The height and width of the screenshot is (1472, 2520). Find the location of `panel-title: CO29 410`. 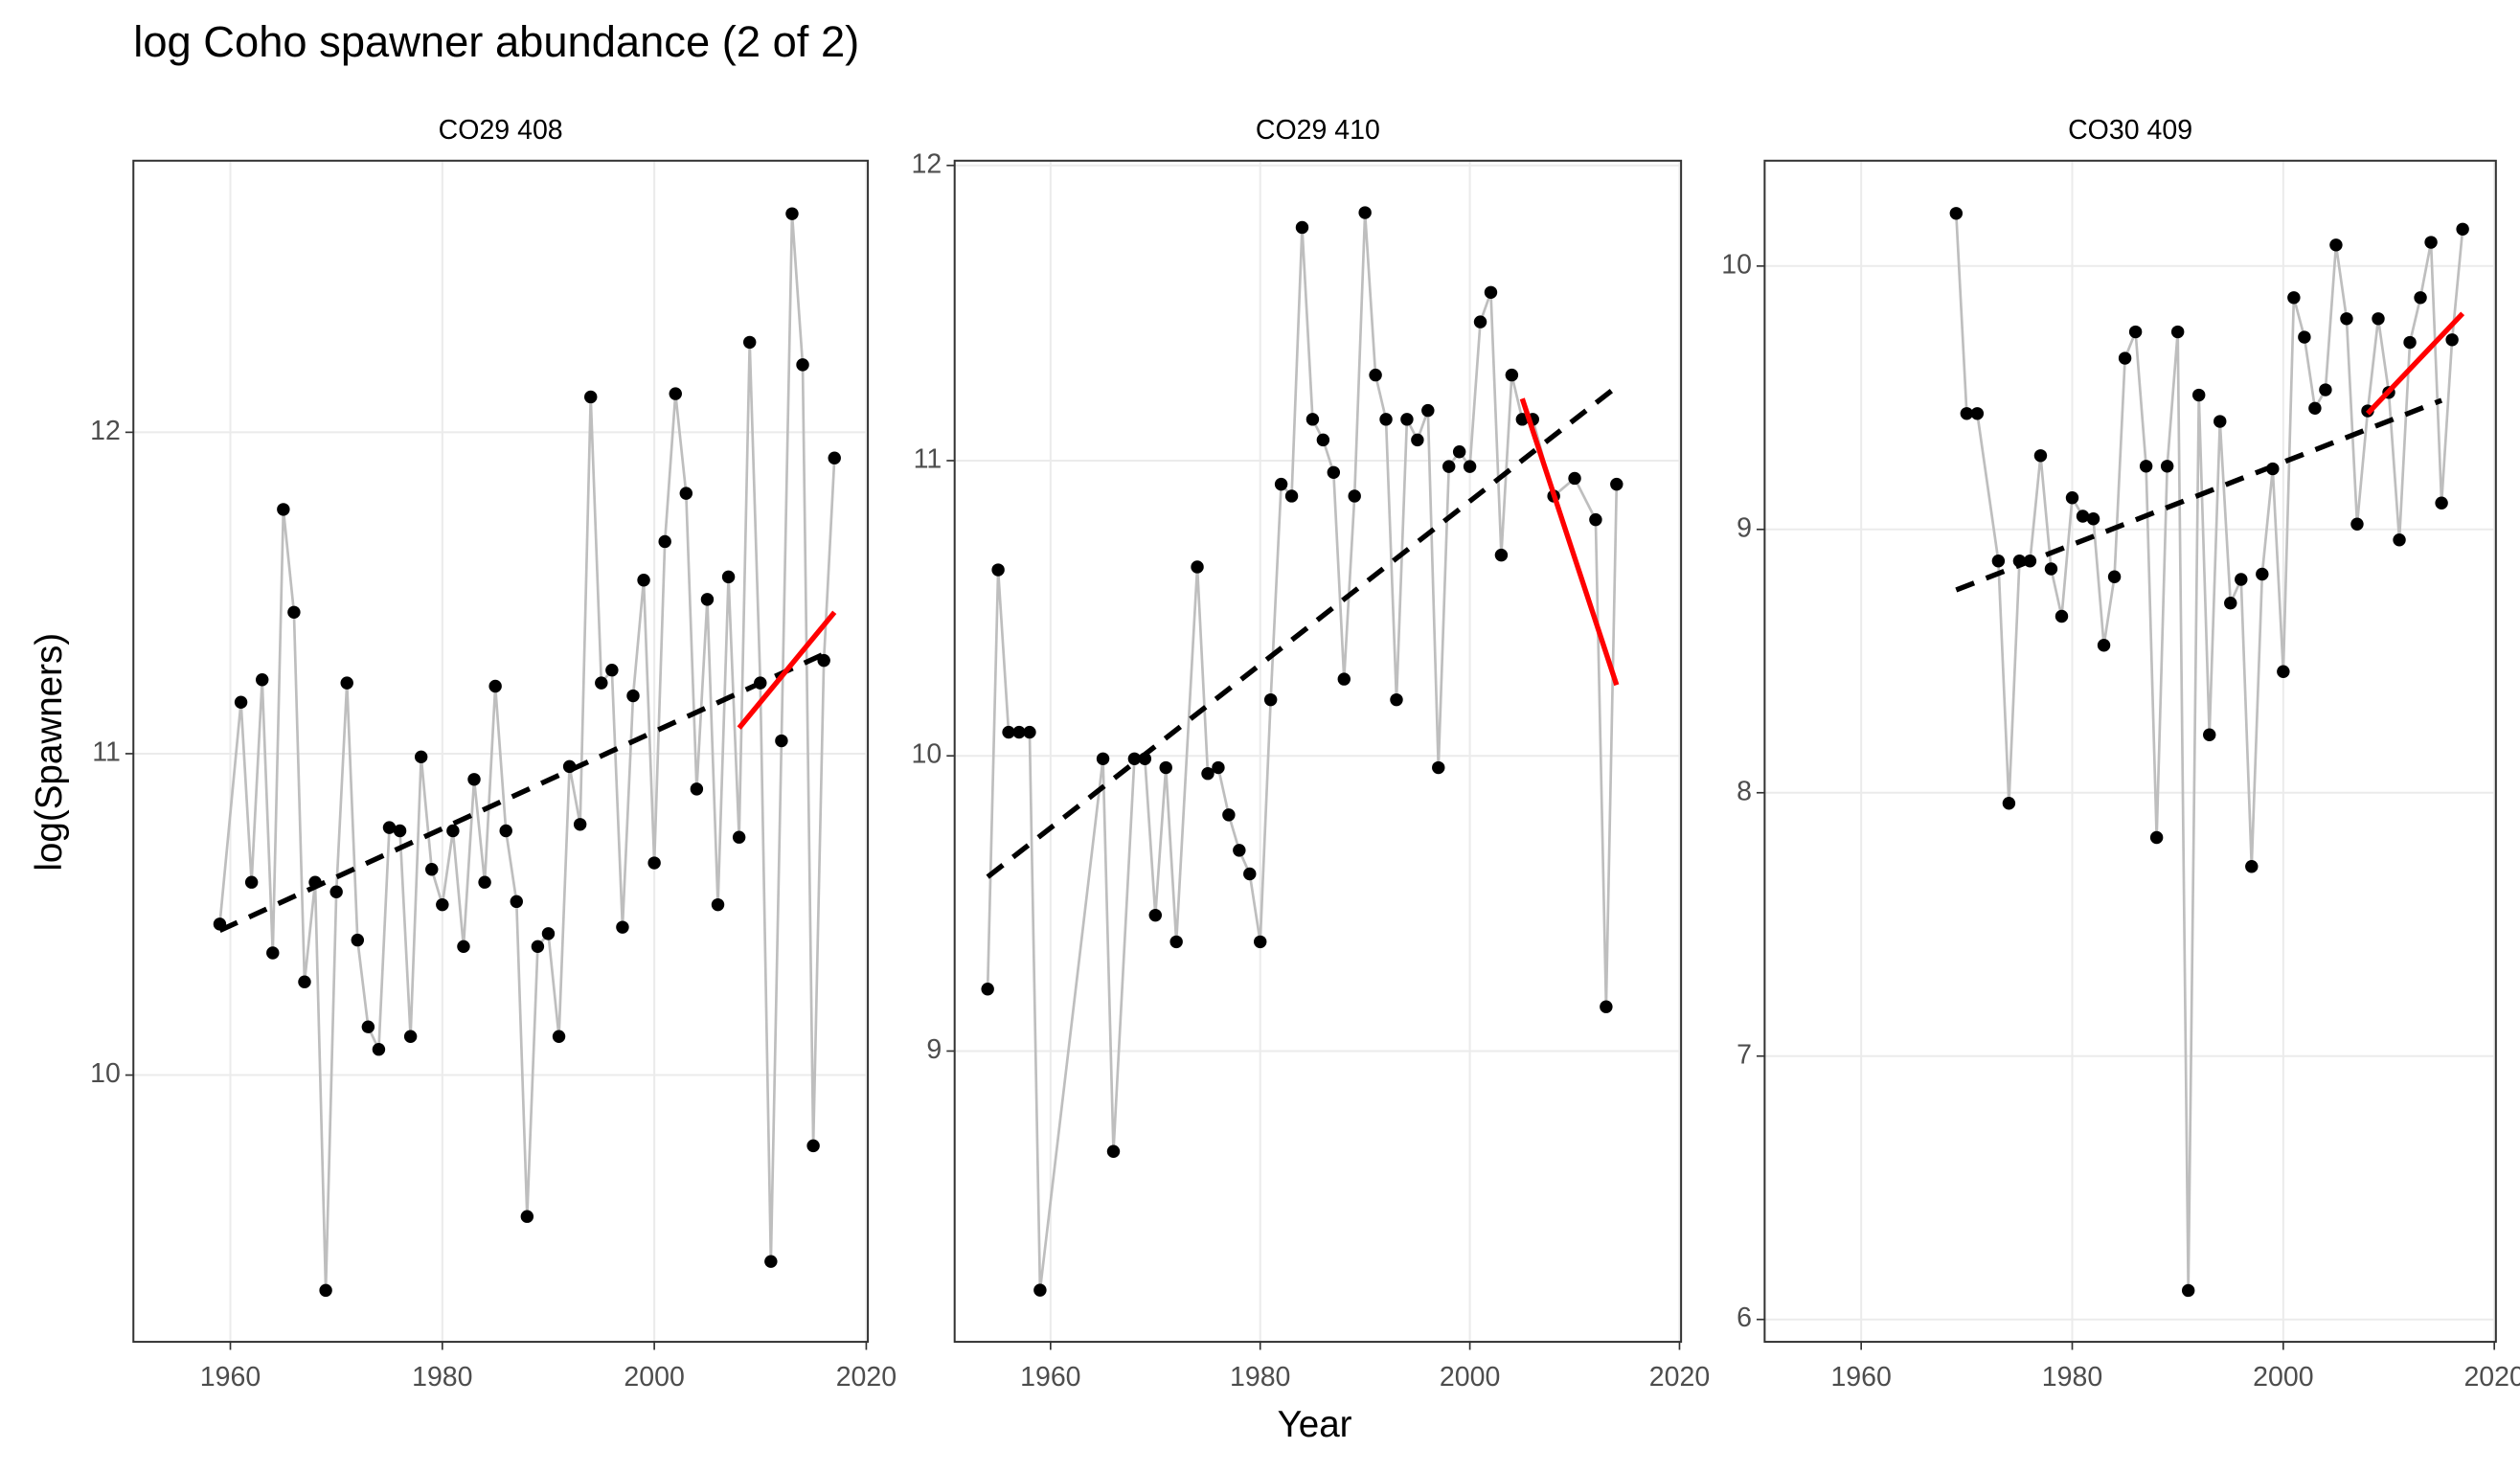

panel-title: CO29 410 is located at coordinates (1318, 130).